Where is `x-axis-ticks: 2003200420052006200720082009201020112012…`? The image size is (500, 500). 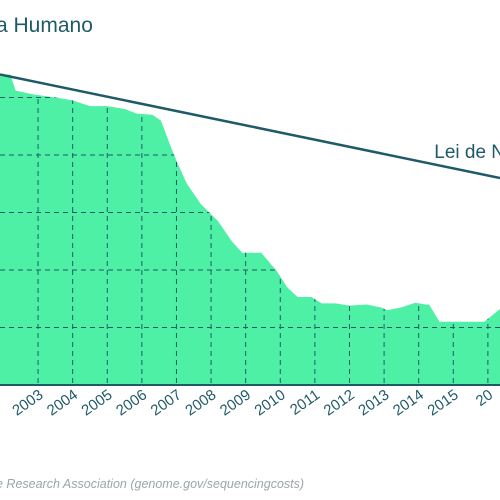
x-axis-ticks: 2003200420052006200720082009201020112012… is located at coordinates (252, 402).